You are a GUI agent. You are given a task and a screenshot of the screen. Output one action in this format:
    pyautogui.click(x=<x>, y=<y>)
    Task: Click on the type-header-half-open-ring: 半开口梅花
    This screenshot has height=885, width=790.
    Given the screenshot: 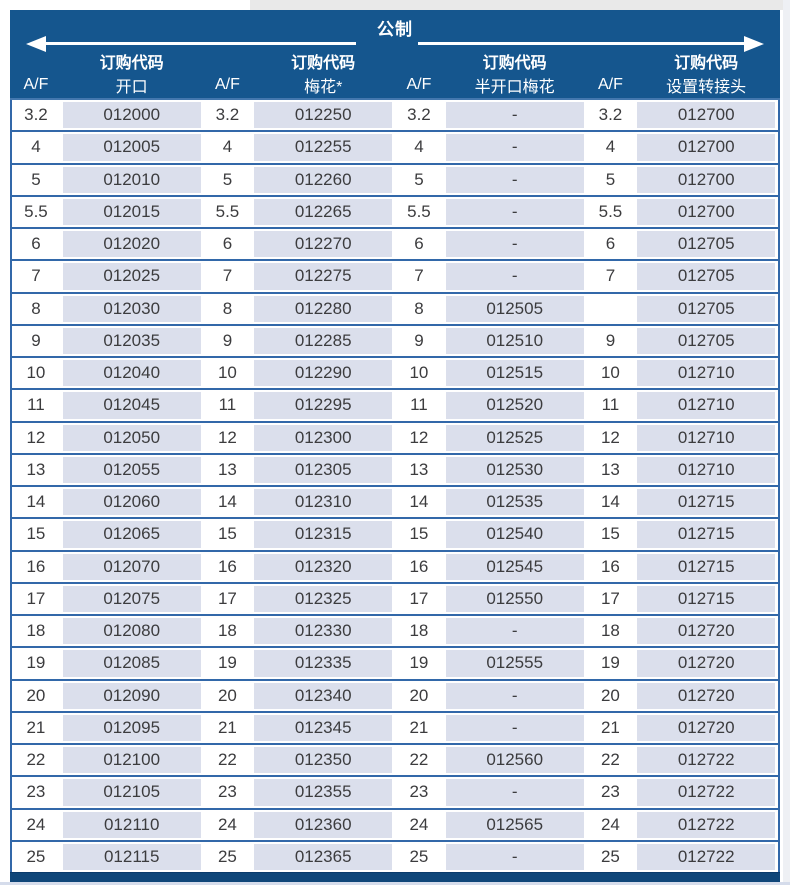 What is the action you would take?
    pyautogui.click(x=514, y=87)
    